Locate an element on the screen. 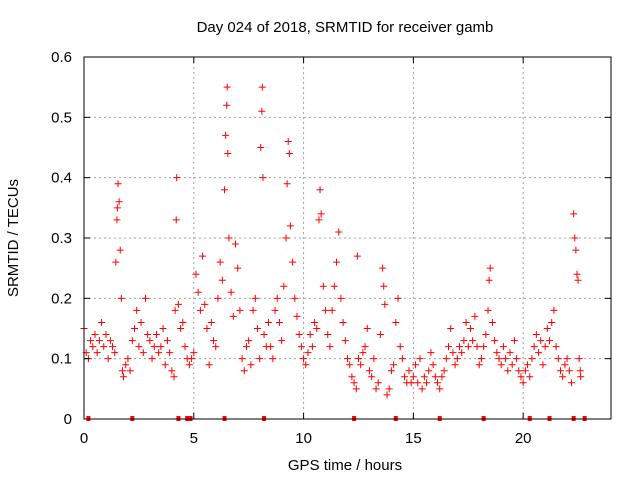 This screenshot has height=480, width=640. x-tick-label: 20 is located at coordinates (523, 438).